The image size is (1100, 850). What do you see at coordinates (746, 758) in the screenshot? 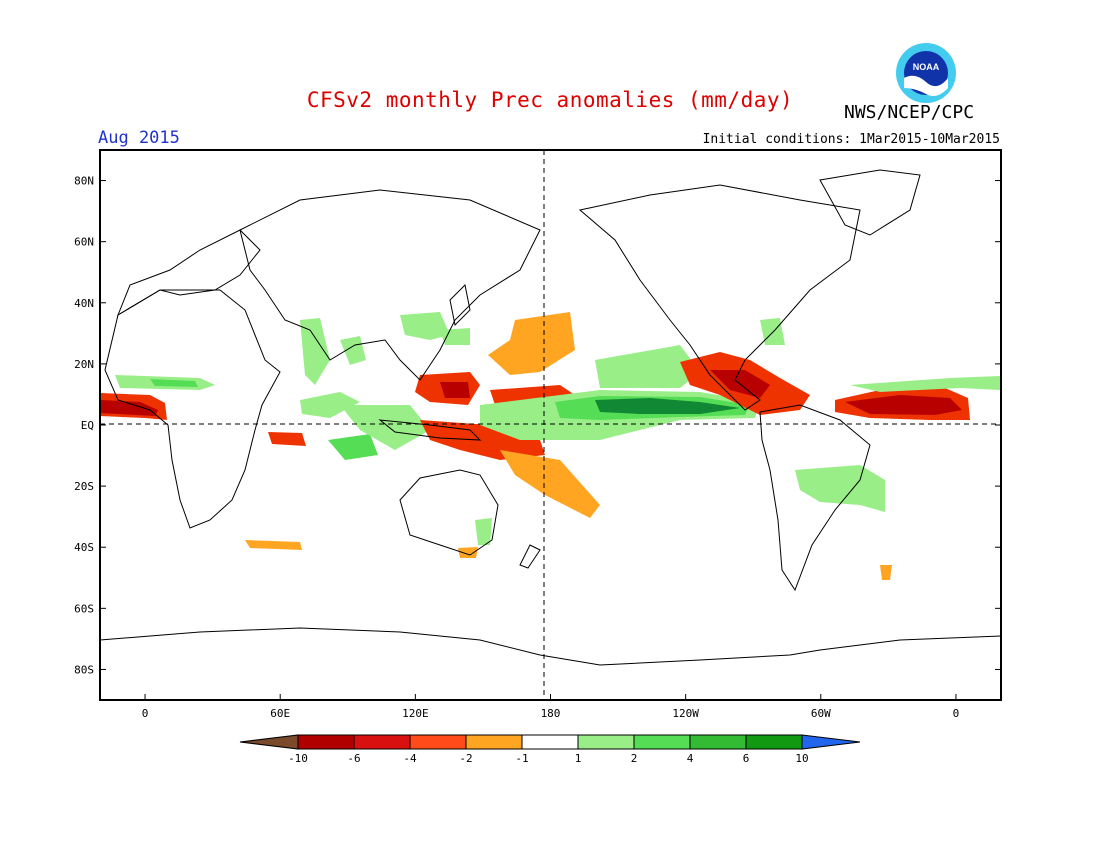
I see `colorbar-label: 6` at bounding box center [746, 758].